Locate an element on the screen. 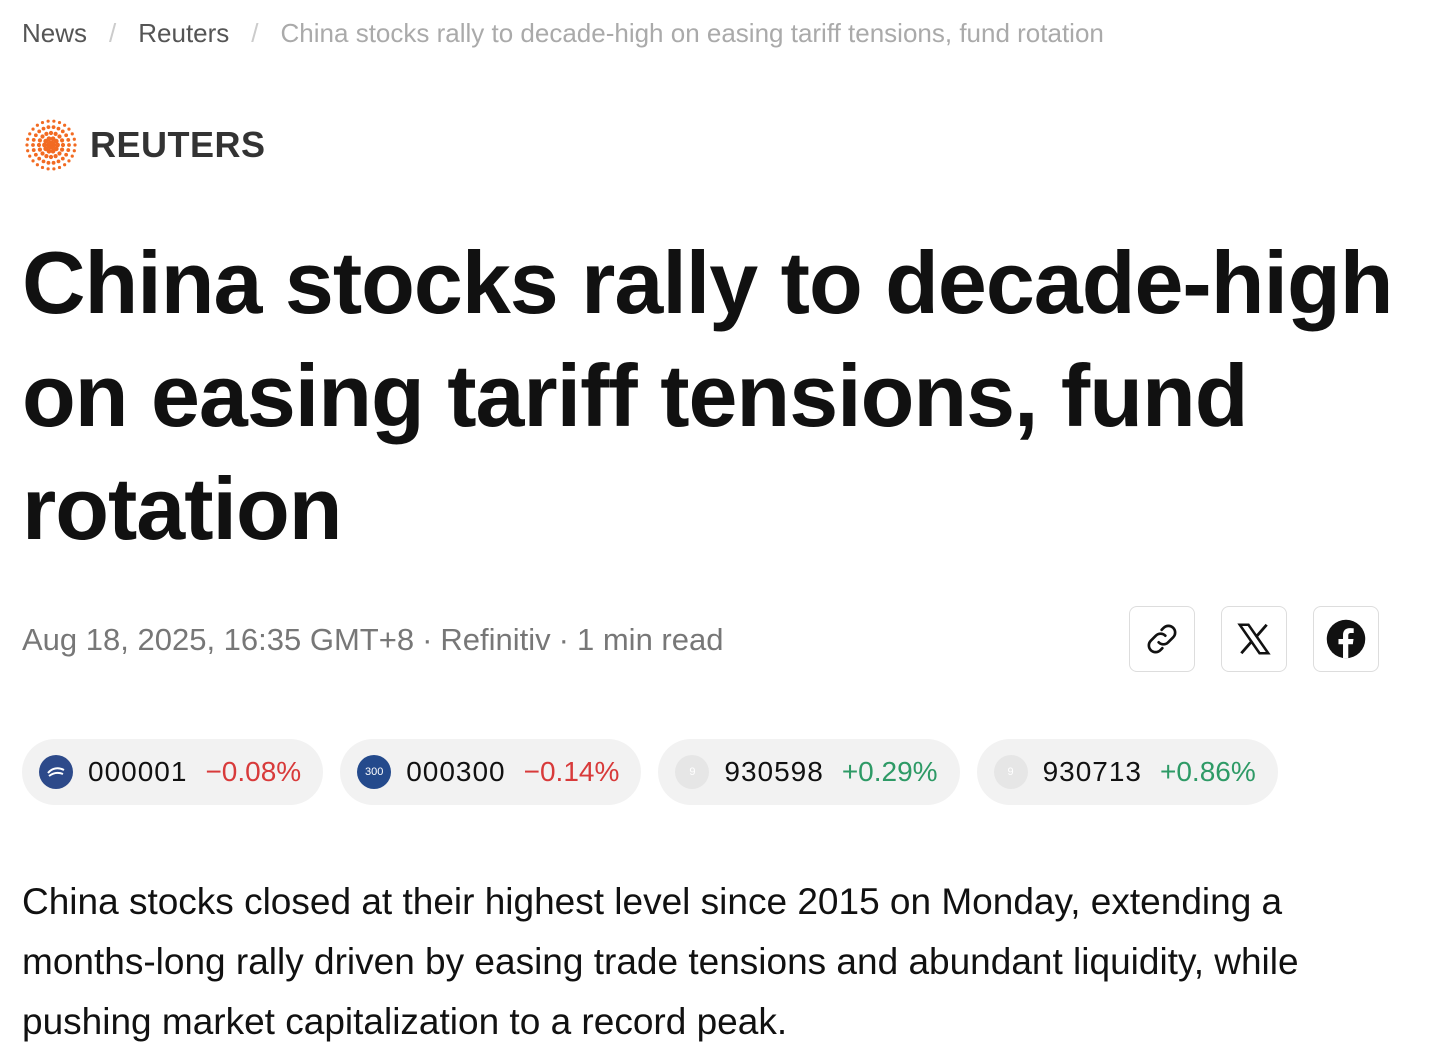 The width and height of the screenshot is (1450, 1062). breadcrumb-link: Reuters is located at coordinates (184, 33).